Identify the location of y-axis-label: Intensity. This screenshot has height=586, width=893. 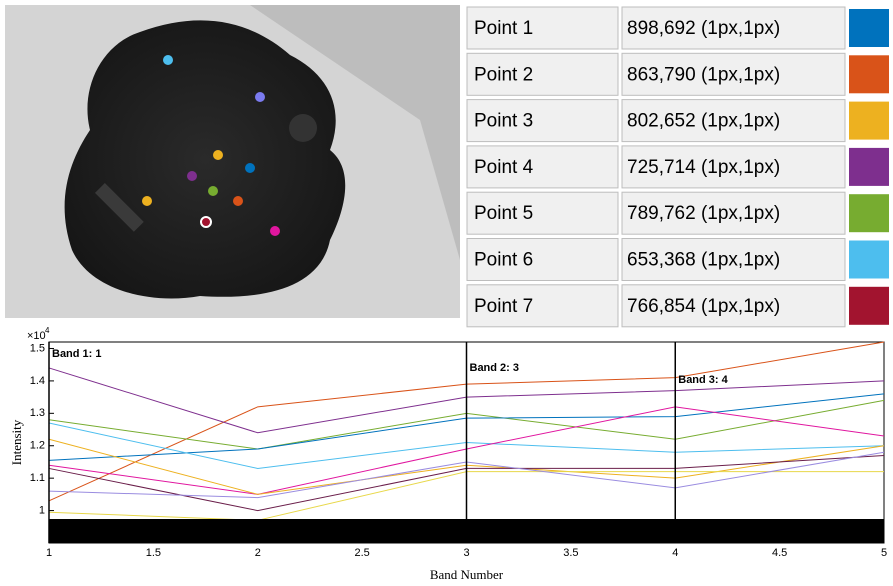
(16, 442).